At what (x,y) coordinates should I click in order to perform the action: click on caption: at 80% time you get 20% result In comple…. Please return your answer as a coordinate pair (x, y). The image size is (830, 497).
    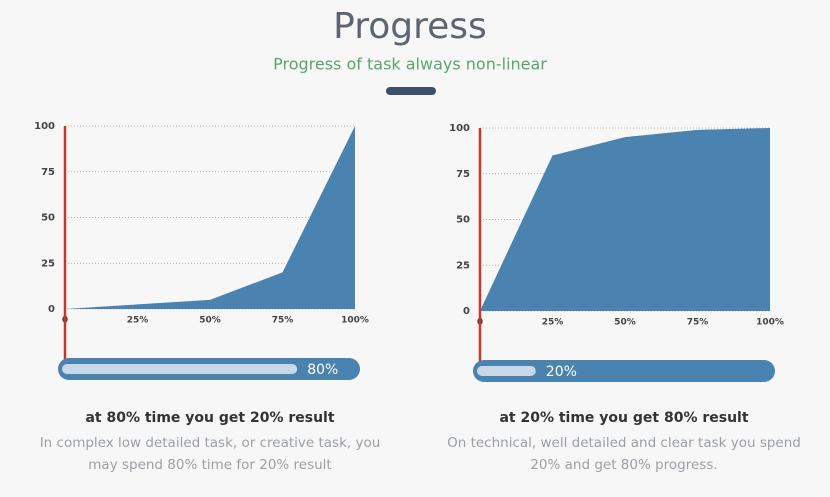
    Looking at the image, I should click on (210, 443).